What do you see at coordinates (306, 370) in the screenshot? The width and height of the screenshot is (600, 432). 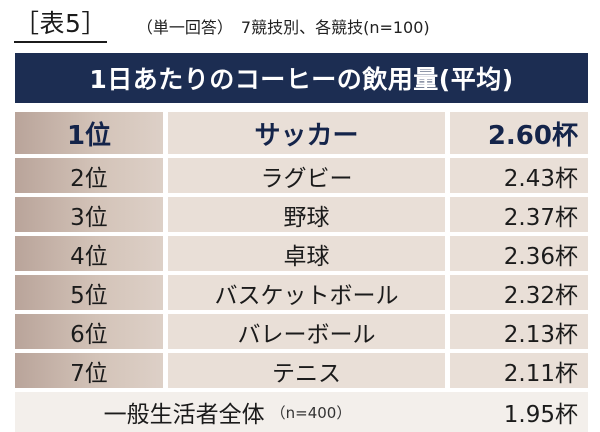 I see `sport-cell: テニス` at bounding box center [306, 370].